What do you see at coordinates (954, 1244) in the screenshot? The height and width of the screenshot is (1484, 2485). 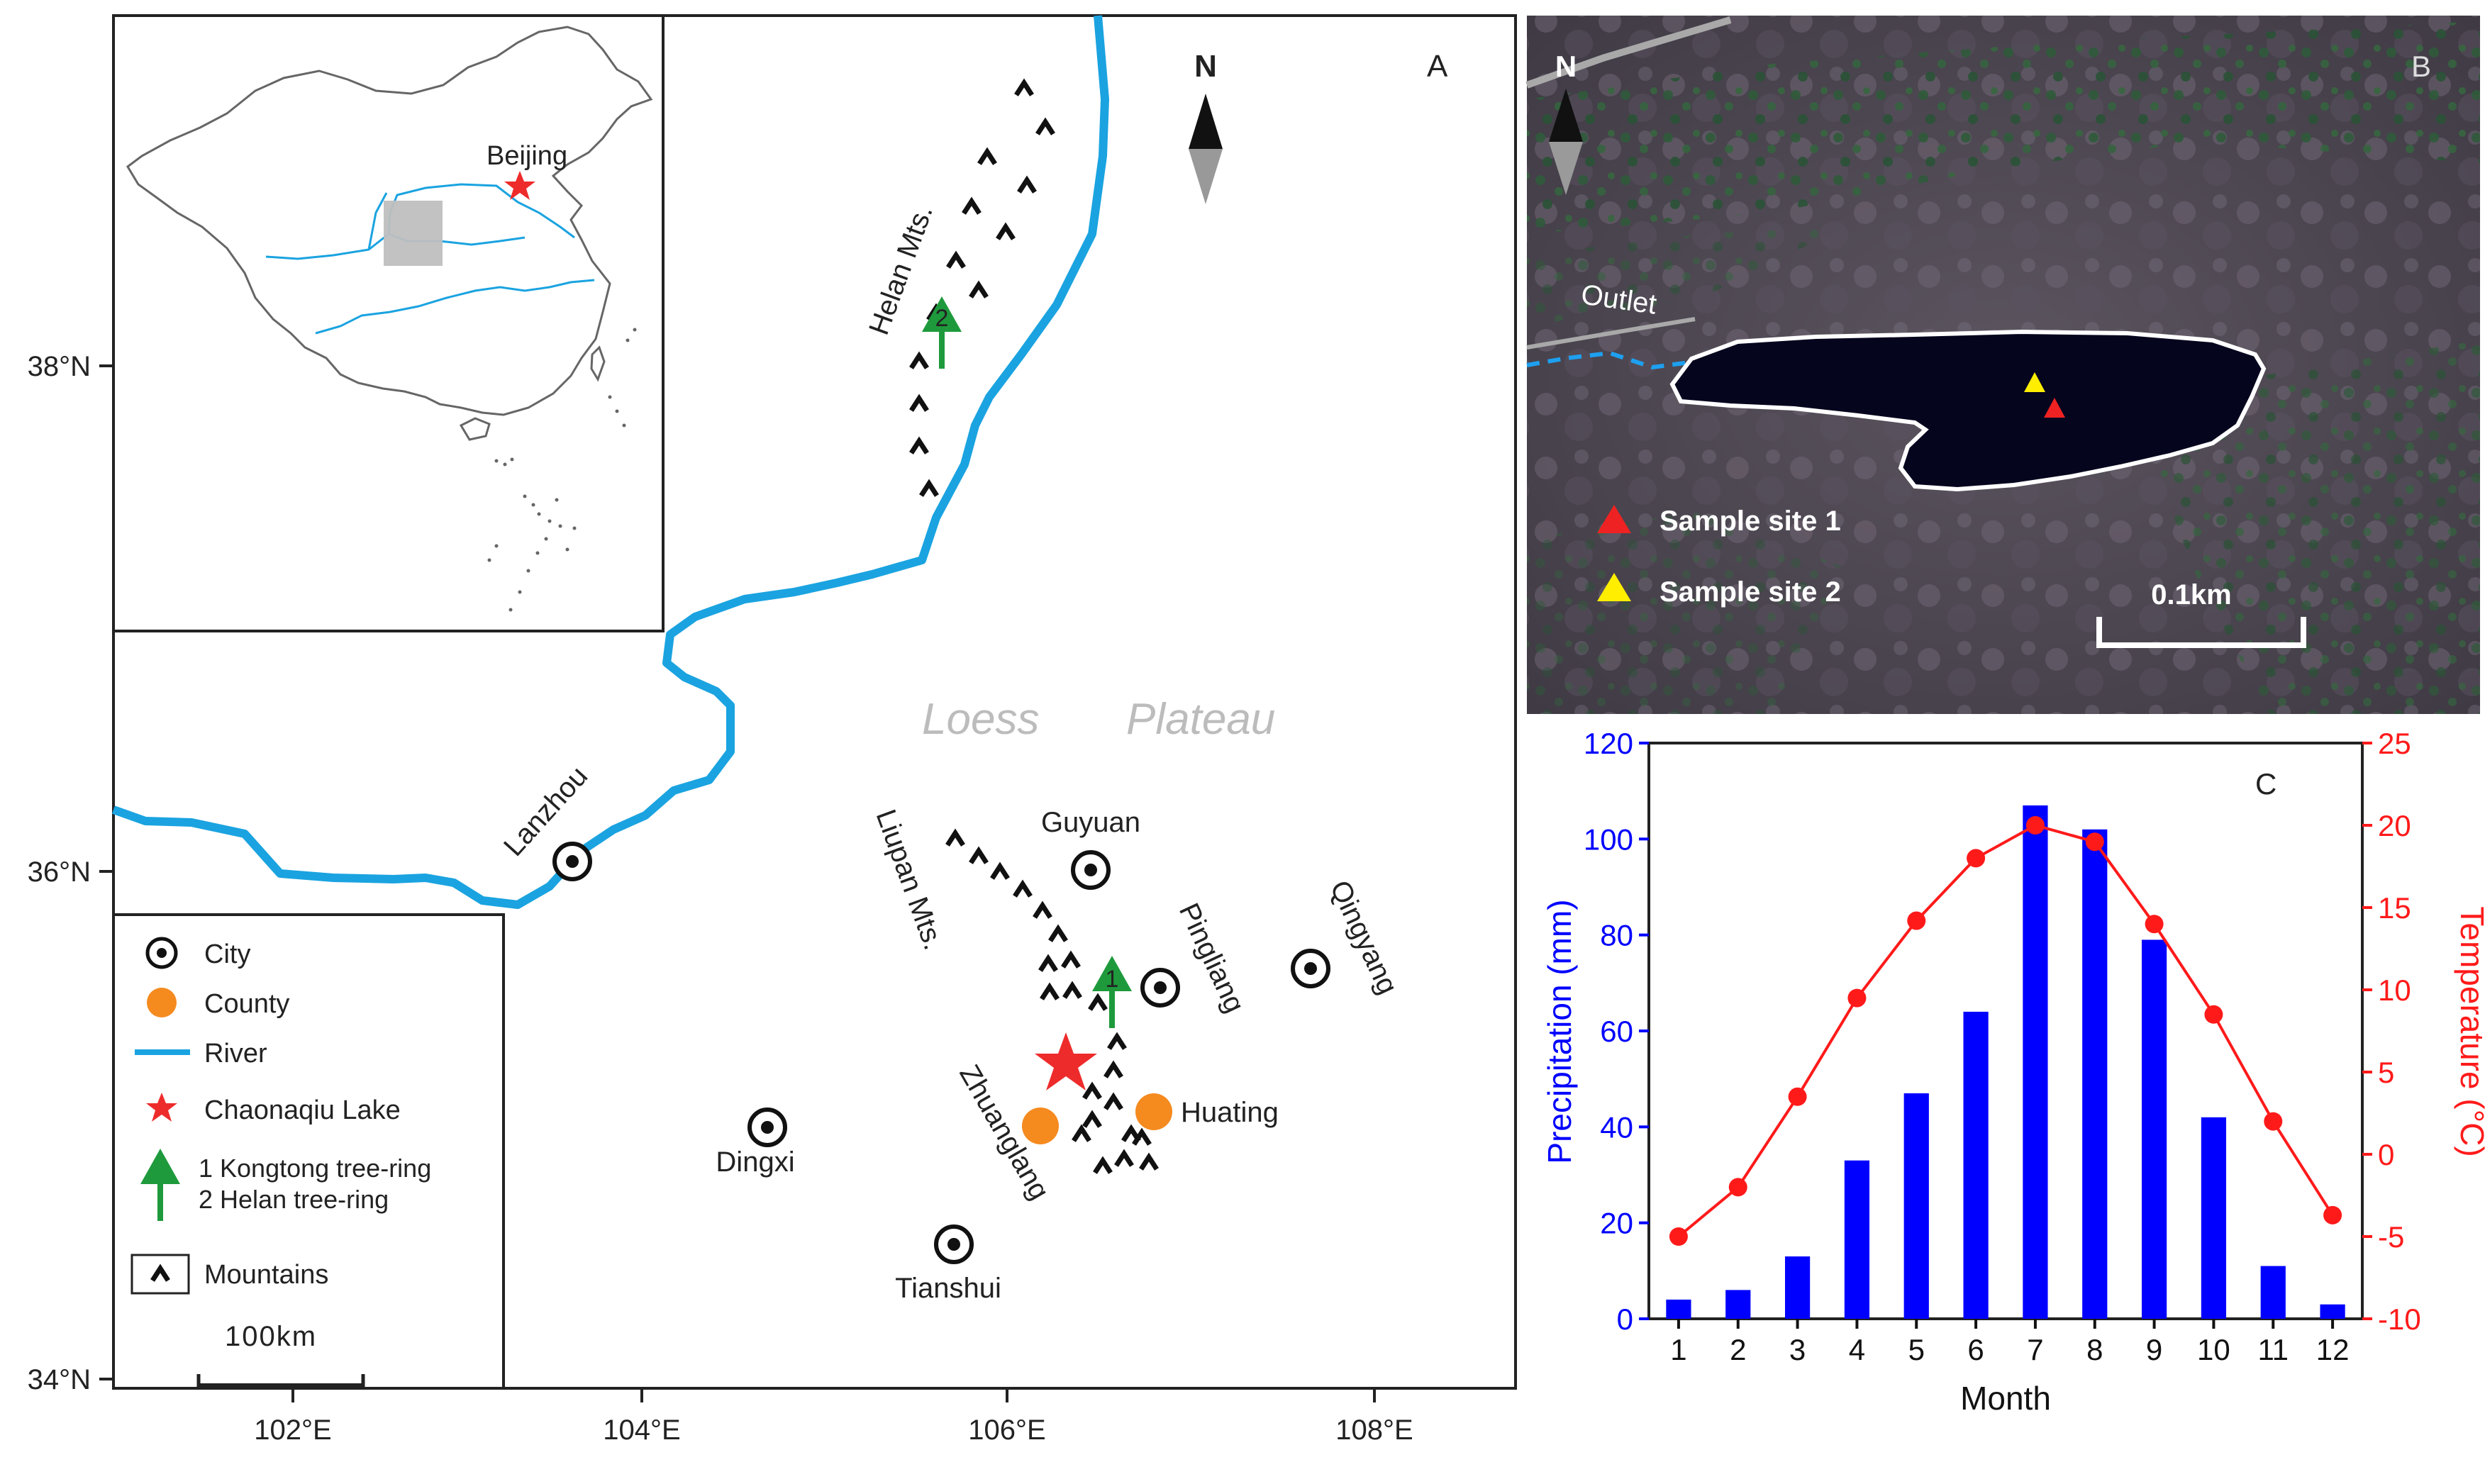 I see `tianshui-city-icon` at bounding box center [954, 1244].